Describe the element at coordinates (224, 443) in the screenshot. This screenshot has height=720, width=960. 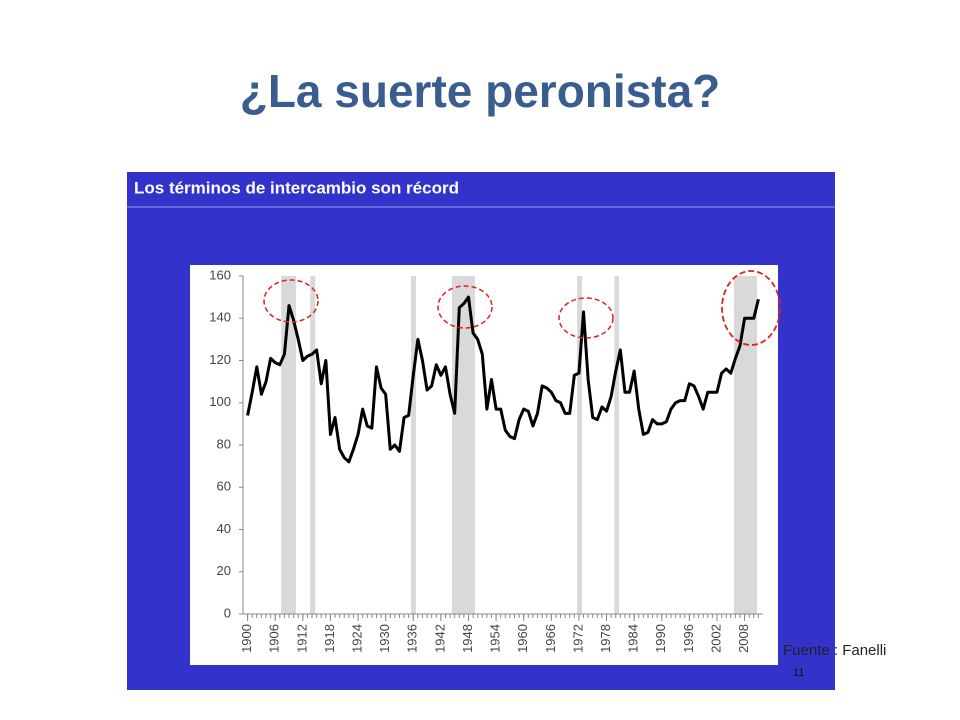
I see `y-tick-label: 80` at that location.